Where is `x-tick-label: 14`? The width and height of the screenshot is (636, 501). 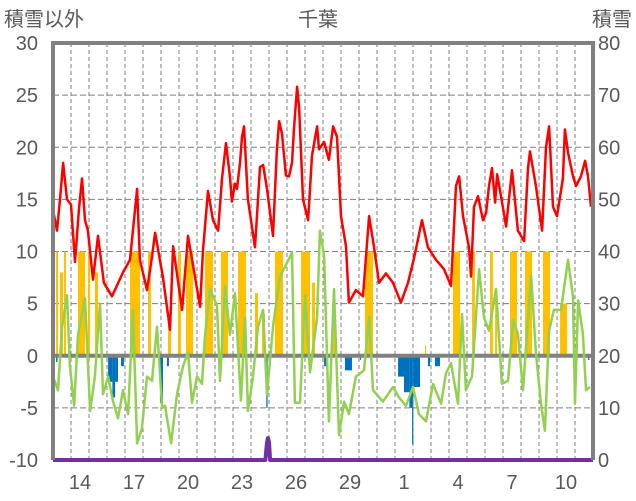 x-tick-label: 14 is located at coordinates (80, 483).